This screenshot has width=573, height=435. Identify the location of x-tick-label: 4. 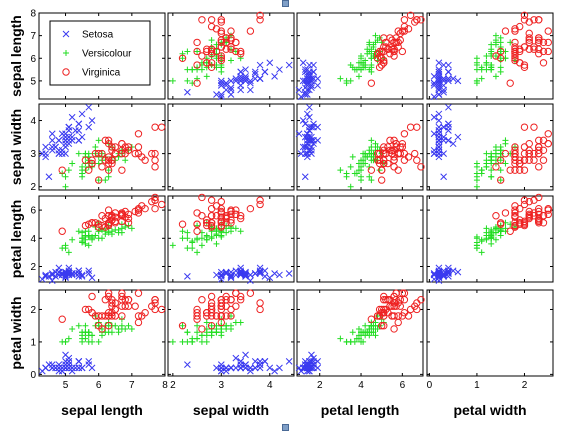
(361, 385).